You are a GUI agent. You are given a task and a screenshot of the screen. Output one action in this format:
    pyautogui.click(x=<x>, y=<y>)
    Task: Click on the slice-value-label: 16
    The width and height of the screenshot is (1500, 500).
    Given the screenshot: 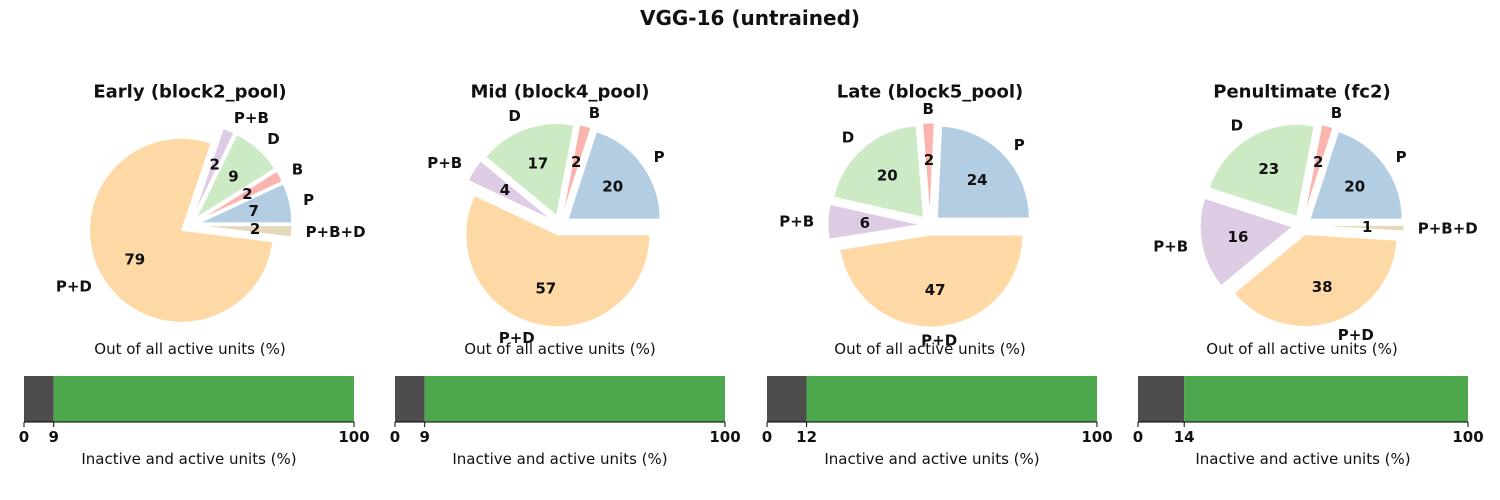 What is the action you would take?
    pyautogui.click(x=1238, y=237)
    